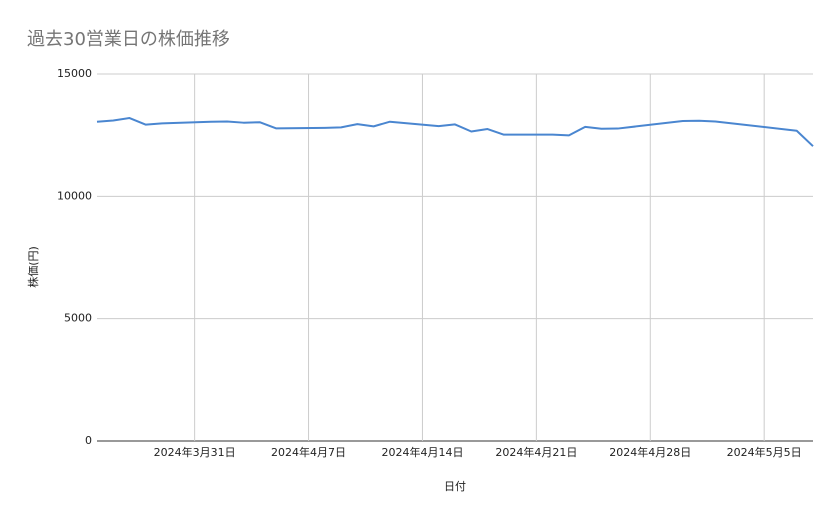  What do you see at coordinates (455, 486) in the screenshot?
I see `x-axis-label: 日付` at bounding box center [455, 486].